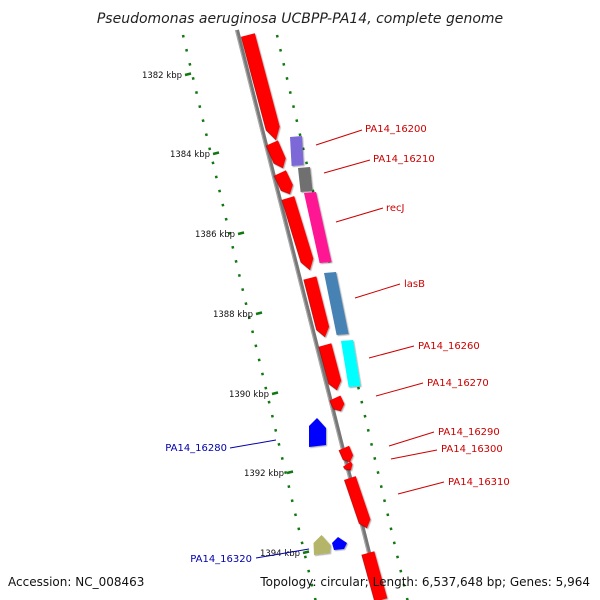  Describe the element at coordinates (396, 129) in the screenshot. I see `gene-label: PA14_16200` at that location.